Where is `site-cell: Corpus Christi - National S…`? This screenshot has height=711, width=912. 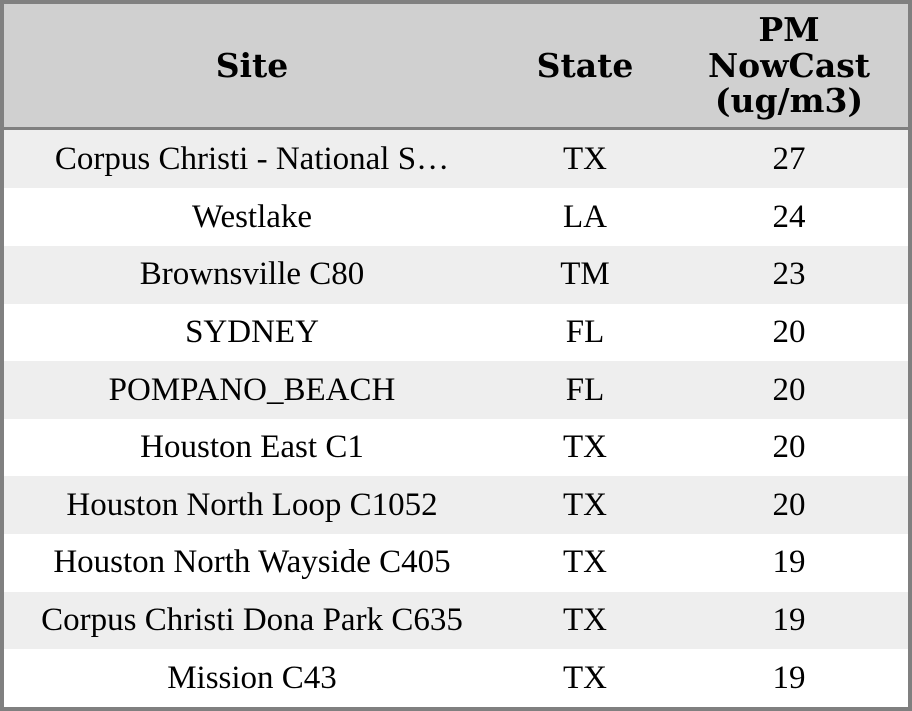
site-cell: Corpus Christi - National S… is located at coordinates (252, 158).